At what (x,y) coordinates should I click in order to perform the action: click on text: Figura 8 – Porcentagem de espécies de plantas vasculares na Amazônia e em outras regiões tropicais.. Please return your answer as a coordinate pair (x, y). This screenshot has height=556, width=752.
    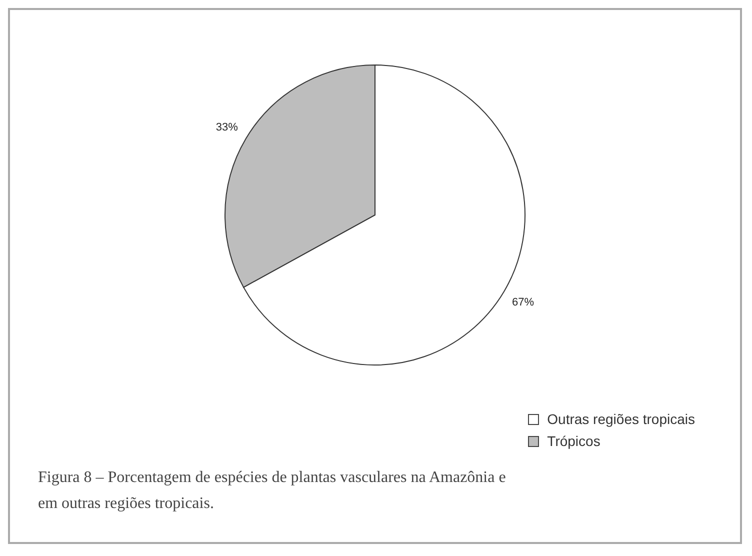
    Looking at the image, I should click on (272, 491).